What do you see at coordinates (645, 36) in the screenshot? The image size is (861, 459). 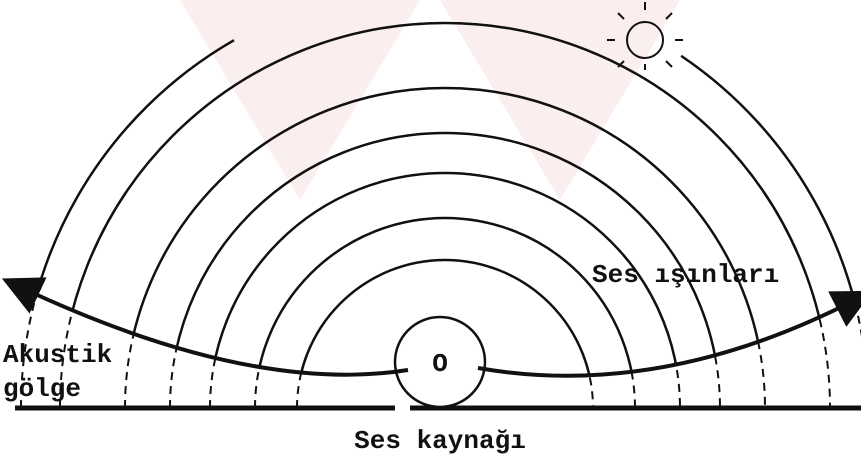 I see `sun` at bounding box center [645, 36].